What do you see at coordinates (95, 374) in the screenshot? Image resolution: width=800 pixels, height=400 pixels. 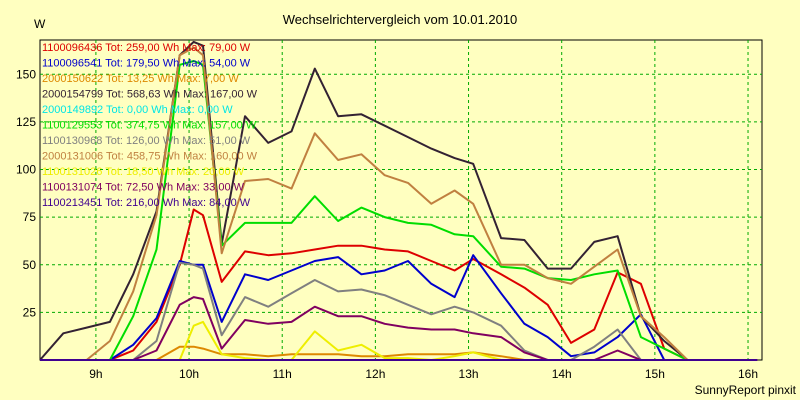 I see `x-tick-label: 9h` at bounding box center [95, 374].